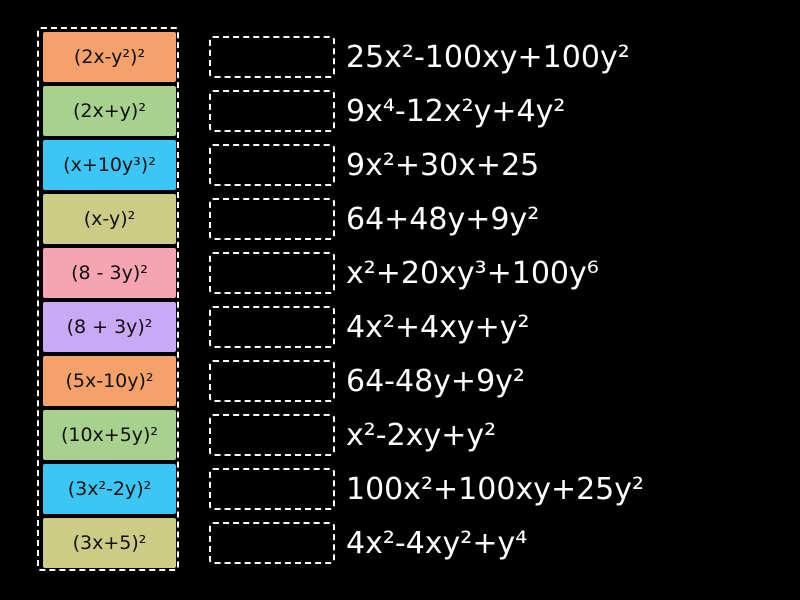  Describe the element at coordinates (109, 435) in the screenshot. I see `answer-tile: (10x+5y)²` at that location.